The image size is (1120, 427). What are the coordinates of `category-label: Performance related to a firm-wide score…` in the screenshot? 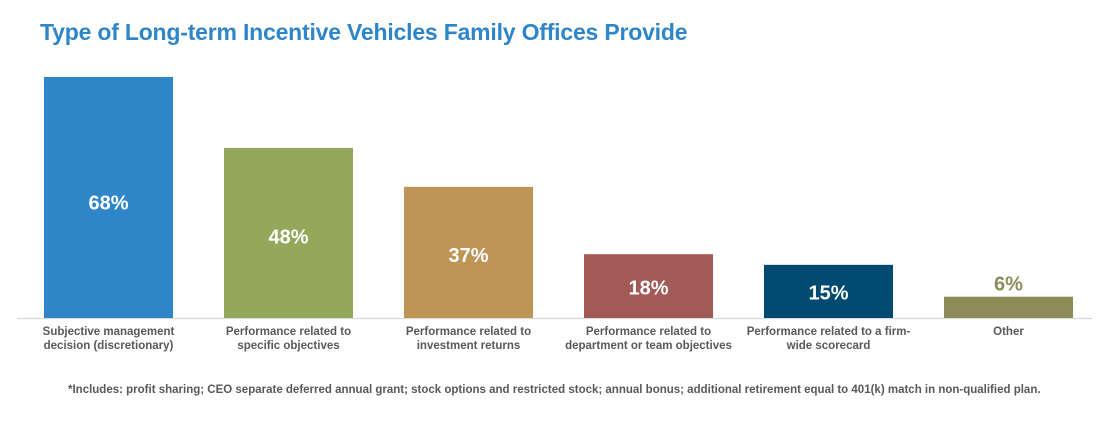 It's located at (829, 339).